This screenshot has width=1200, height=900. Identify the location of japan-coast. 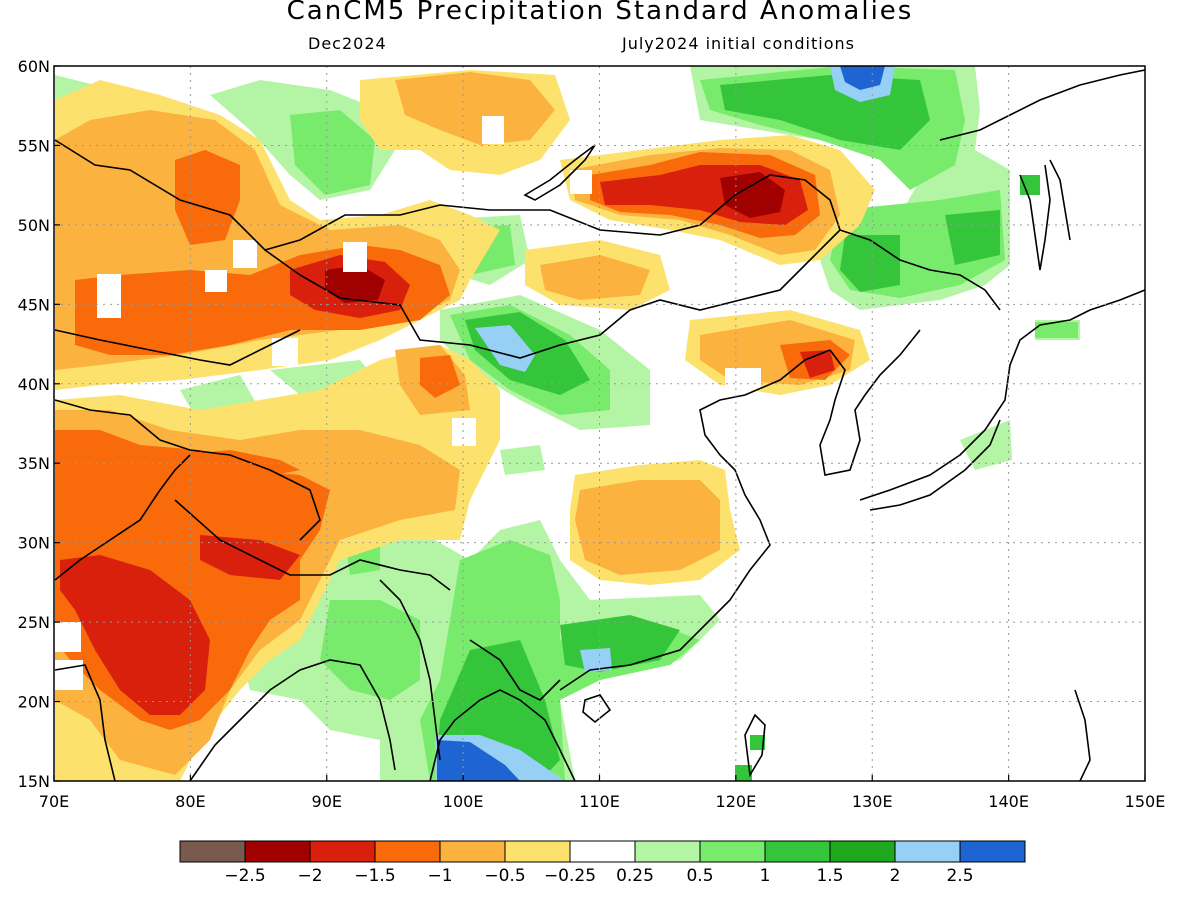
(1002, 395).